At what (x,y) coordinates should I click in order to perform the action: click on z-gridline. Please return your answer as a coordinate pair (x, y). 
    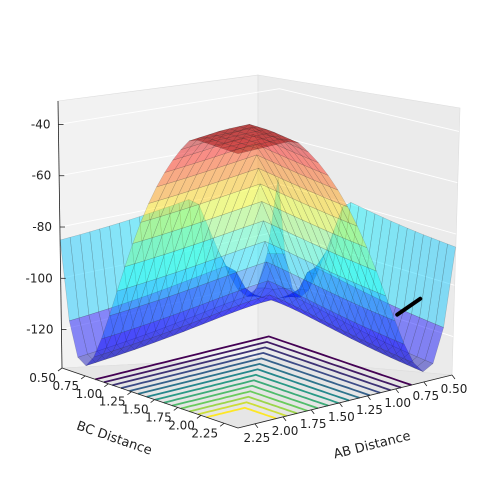
    Looking at the image, I should click on (258, 209).